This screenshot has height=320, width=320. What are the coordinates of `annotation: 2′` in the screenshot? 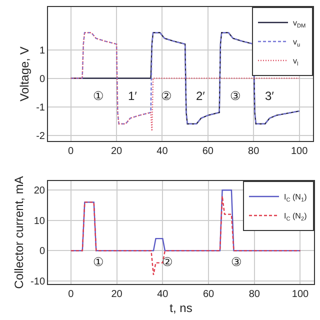 It's located at (201, 96).